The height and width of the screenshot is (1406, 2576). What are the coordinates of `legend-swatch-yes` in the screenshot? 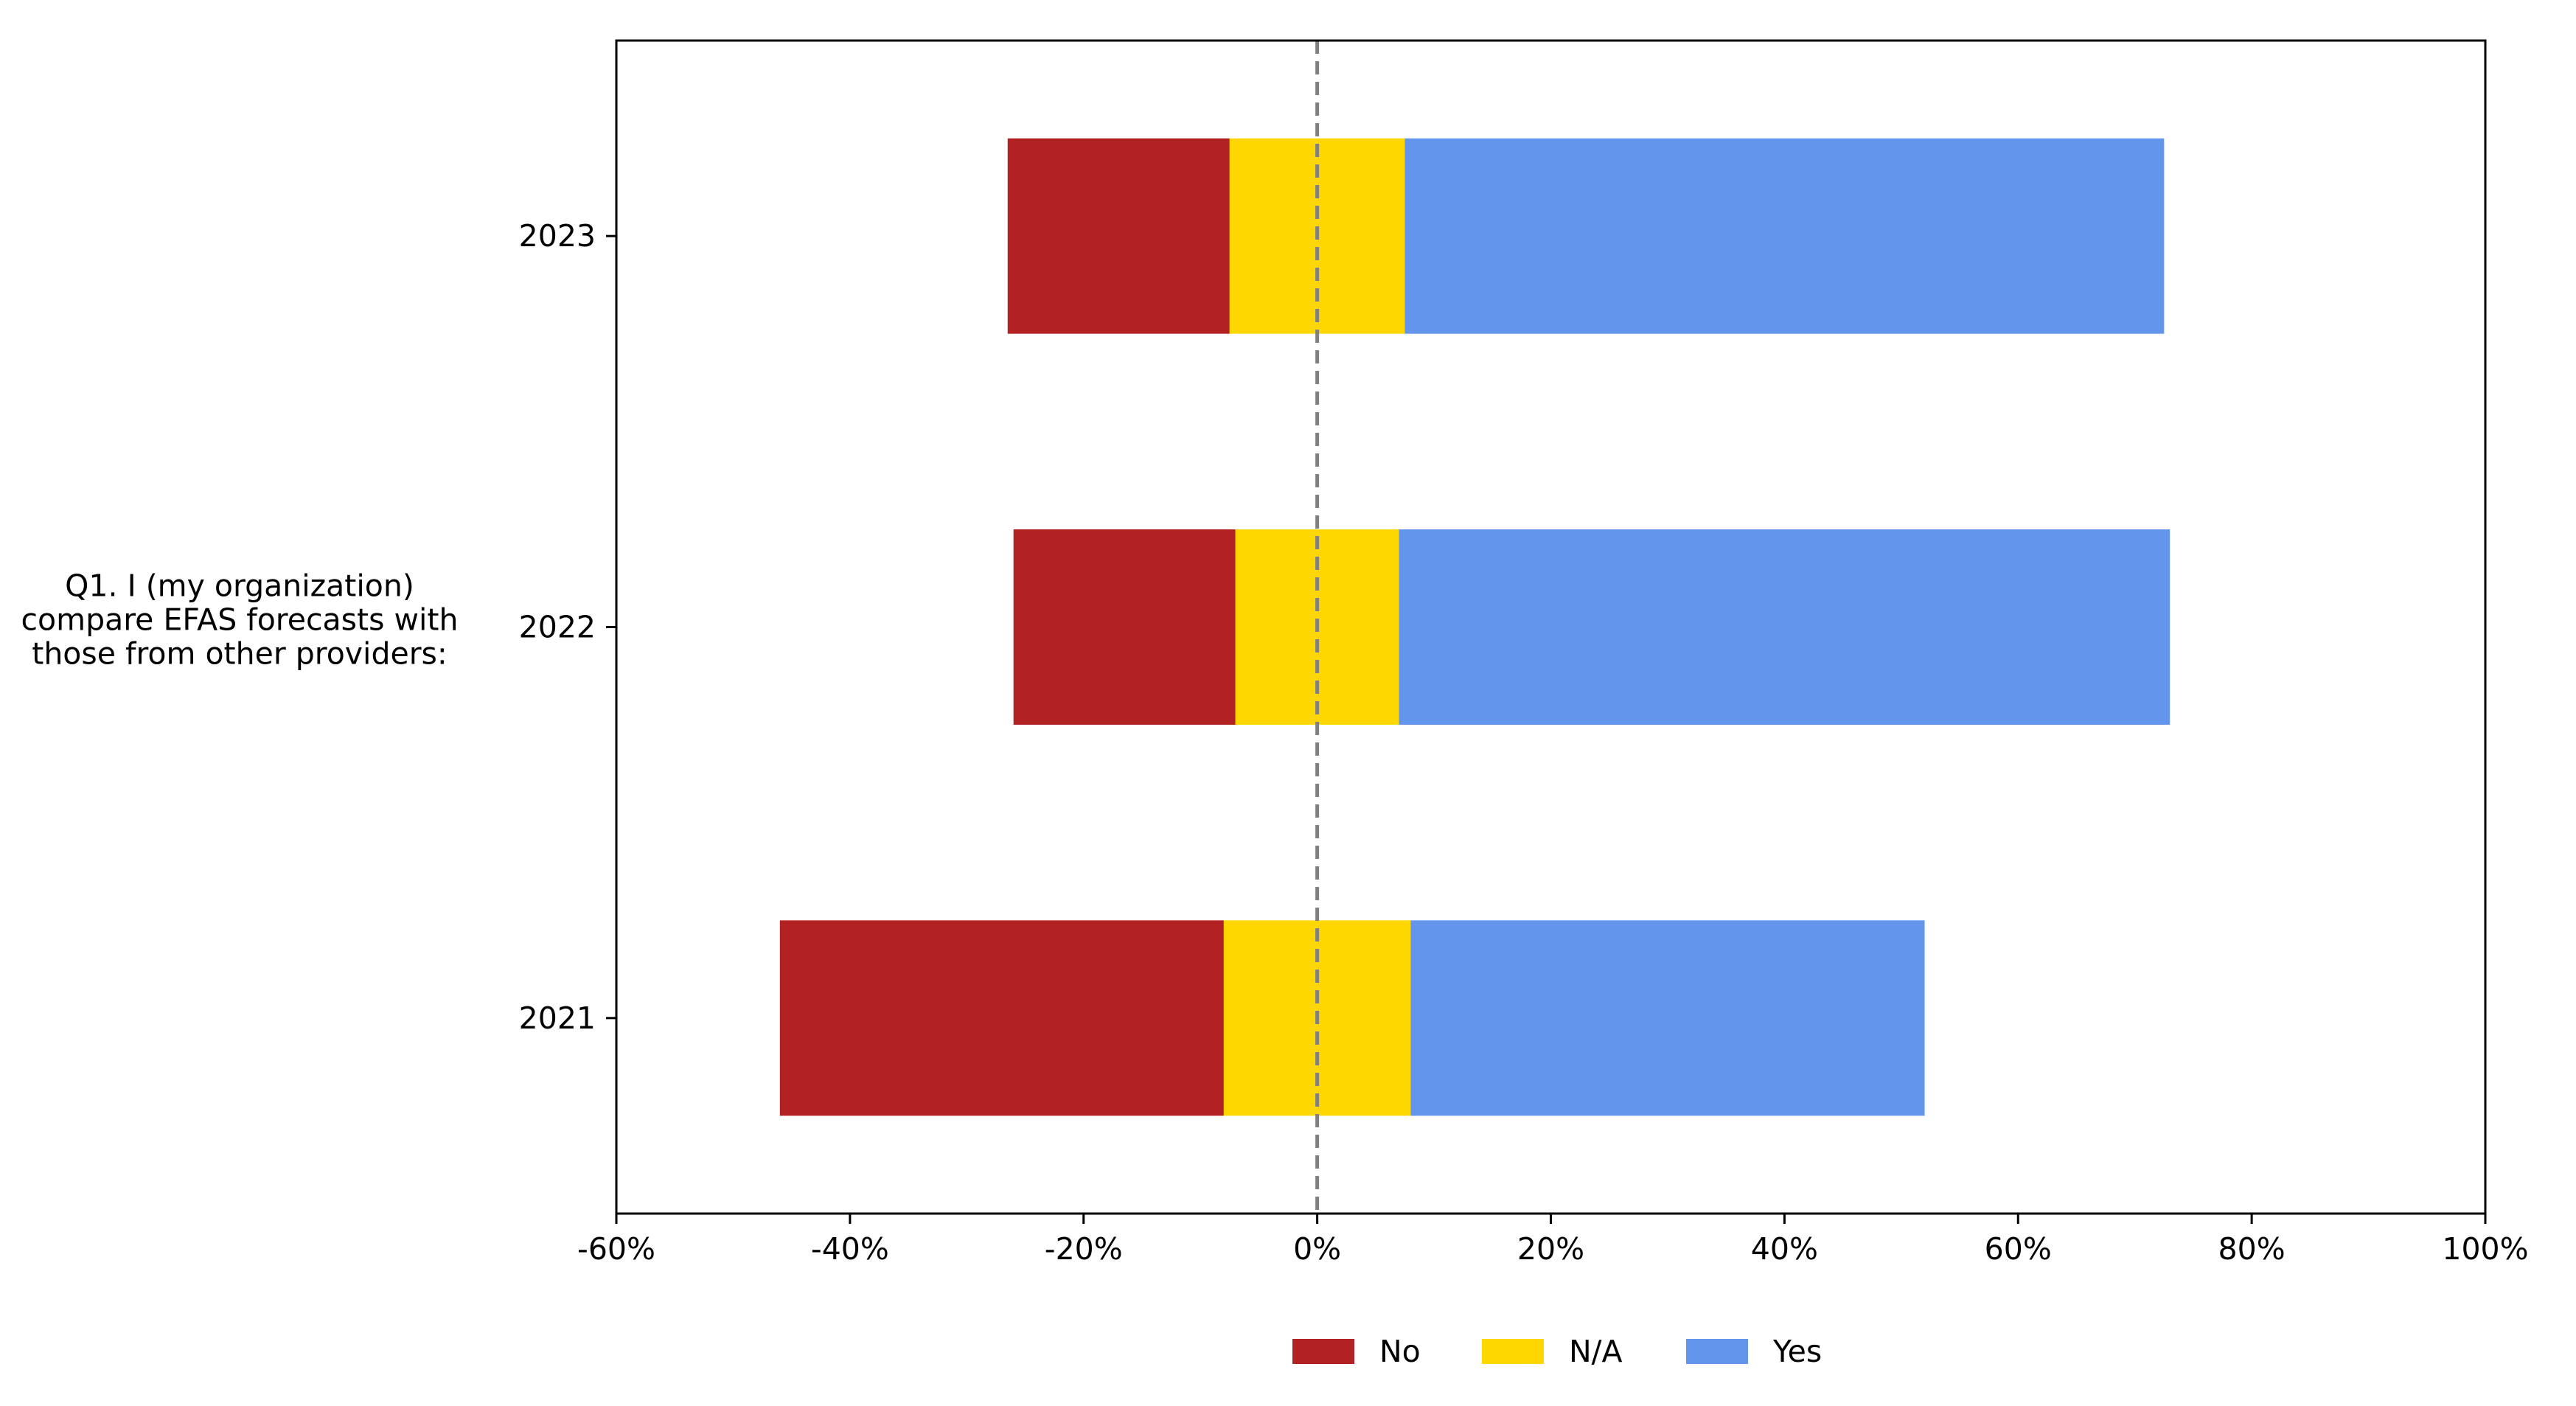 It's located at (1717, 1351).